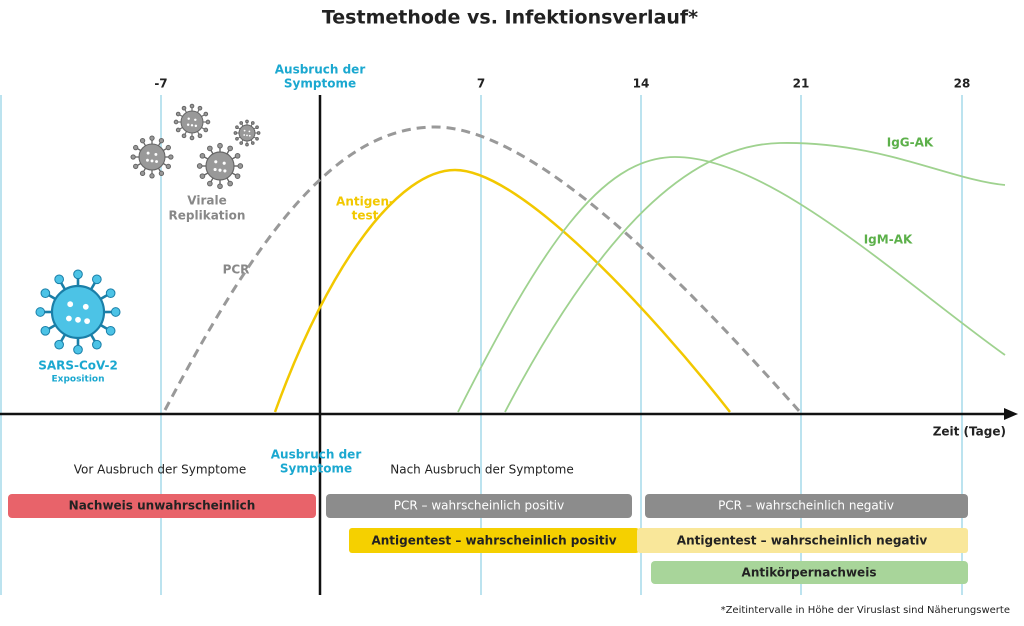  What do you see at coordinates (809, 573) in the screenshot?
I see `bar-label: Antikörpernachweis` at bounding box center [809, 573].